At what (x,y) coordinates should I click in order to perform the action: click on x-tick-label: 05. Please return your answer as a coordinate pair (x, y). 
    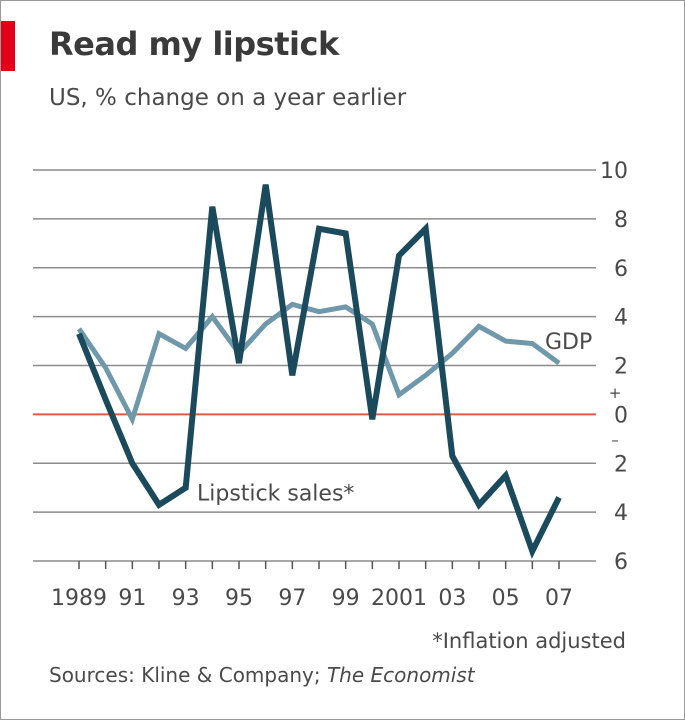
    Looking at the image, I should click on (506, 598).